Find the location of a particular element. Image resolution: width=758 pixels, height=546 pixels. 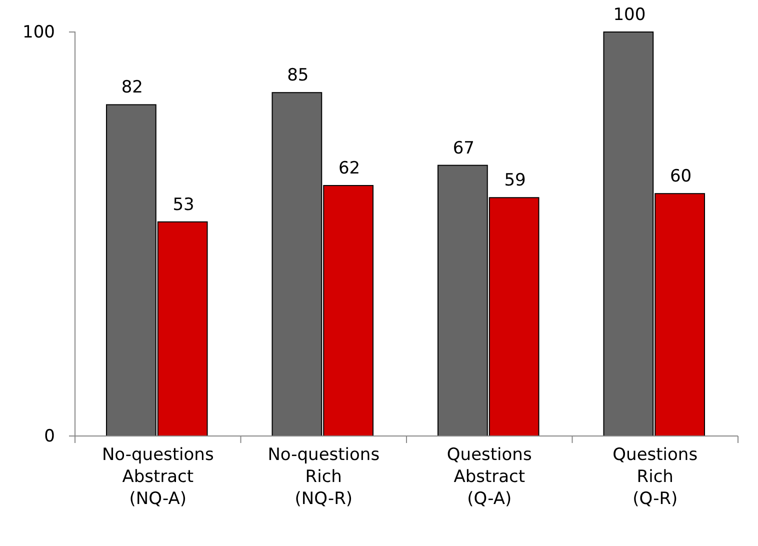

data-label: 100 is located at coordinates (629, 15).